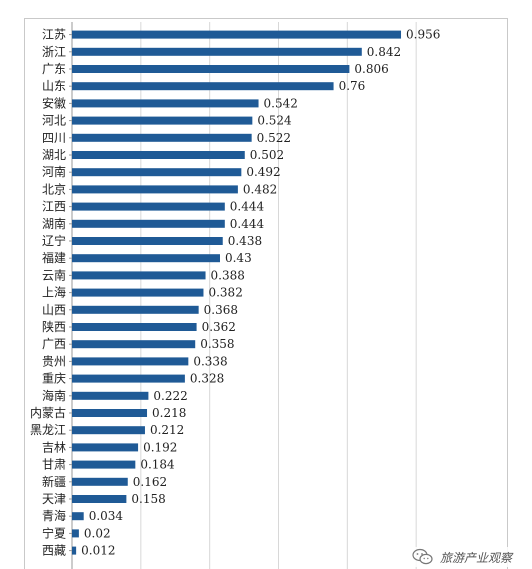 The width and height of the screenshot is (532, 569). Describe the element at coordinates (106, 516) in the screenshot. I see `value-label-28: 0.034` at that location.